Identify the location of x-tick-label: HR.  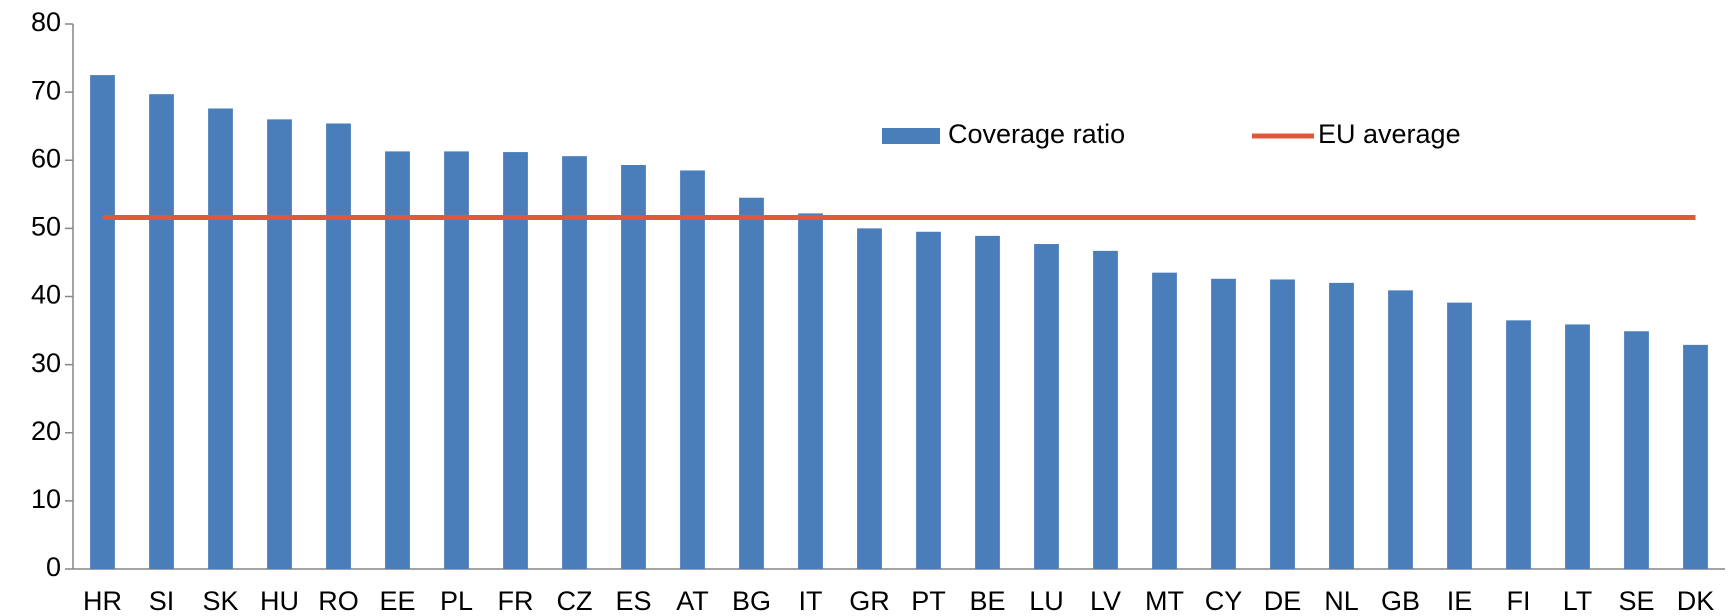
(102, 601).